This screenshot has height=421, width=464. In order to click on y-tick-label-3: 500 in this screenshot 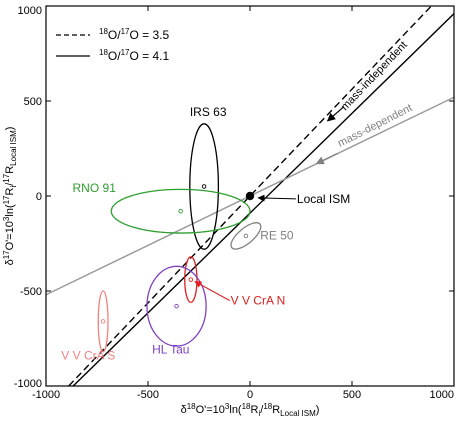, I will do `click(33, 102)`.